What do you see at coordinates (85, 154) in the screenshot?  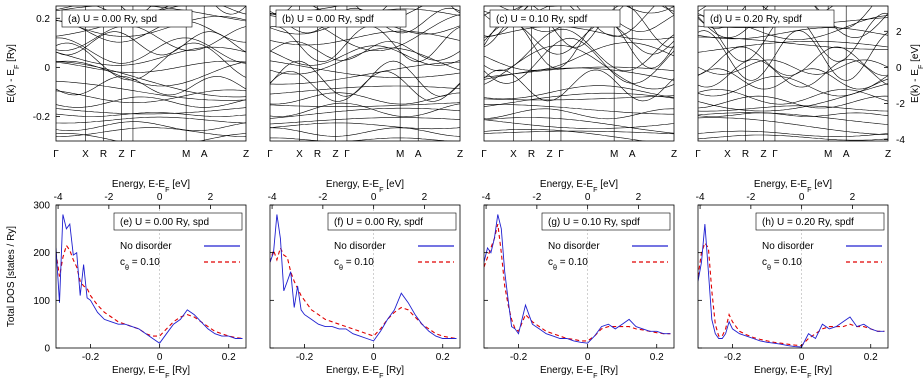 I see `k-point-label: X` at bounding box center [85, 154].